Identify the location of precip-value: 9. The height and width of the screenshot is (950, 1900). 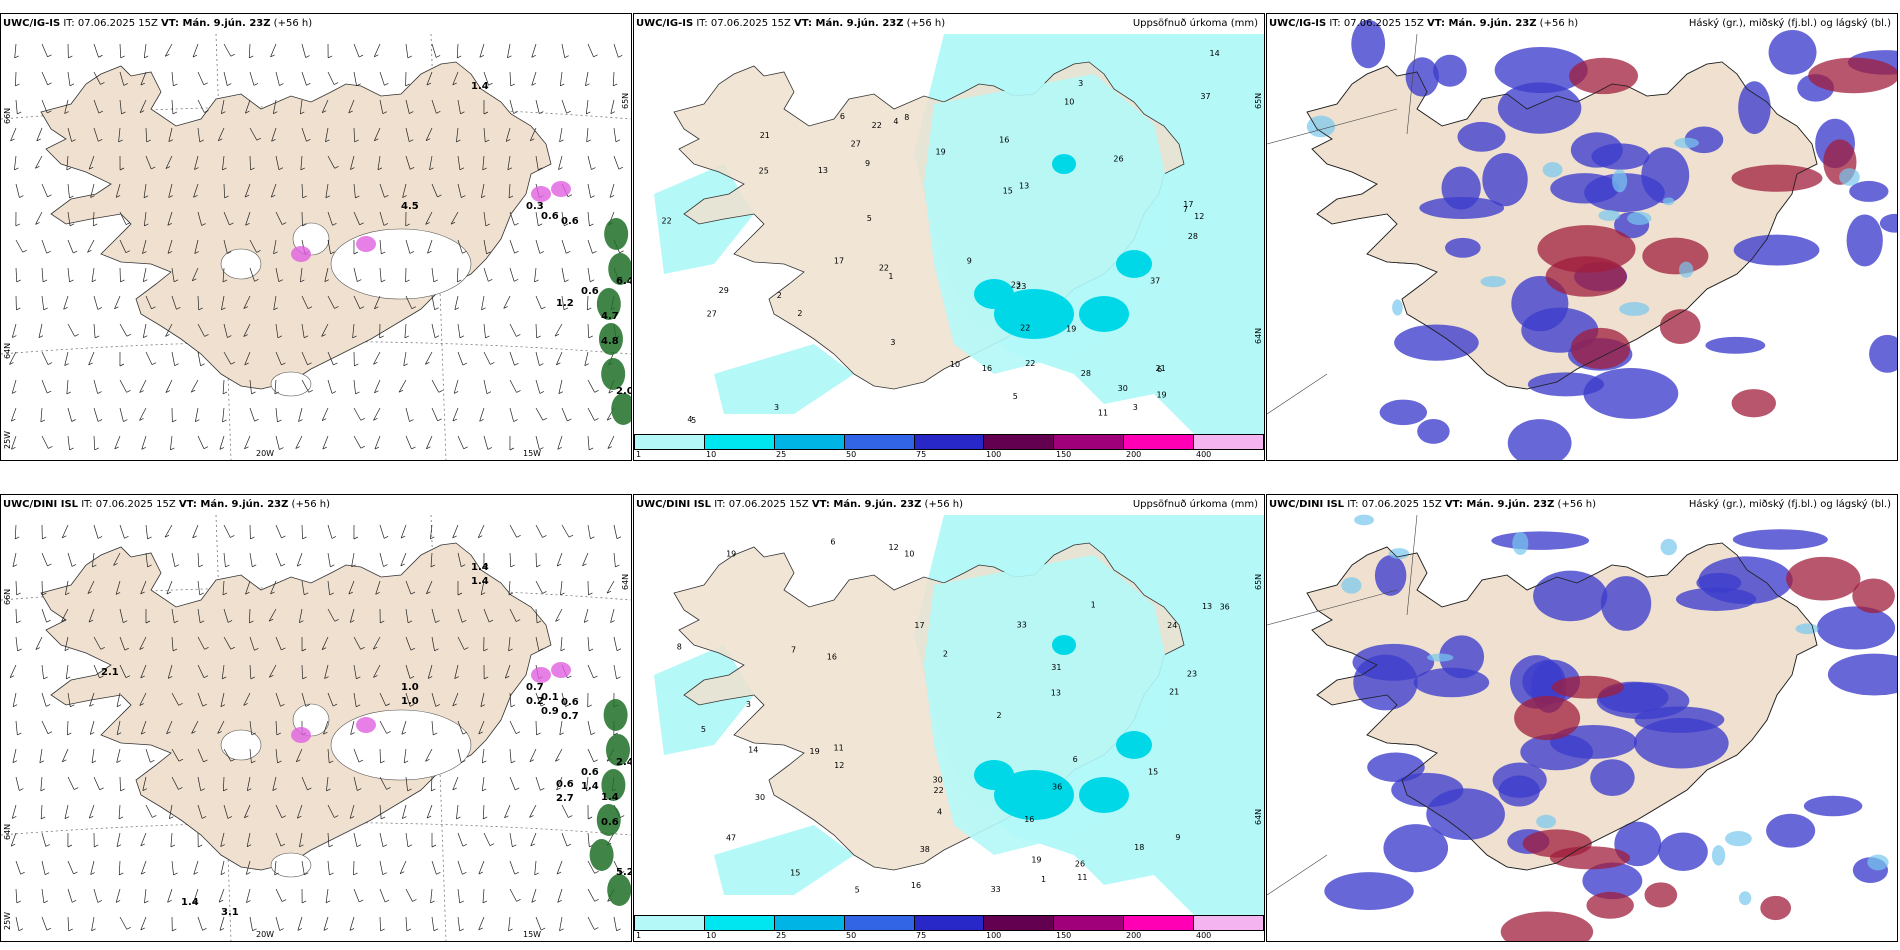
(969, 261).